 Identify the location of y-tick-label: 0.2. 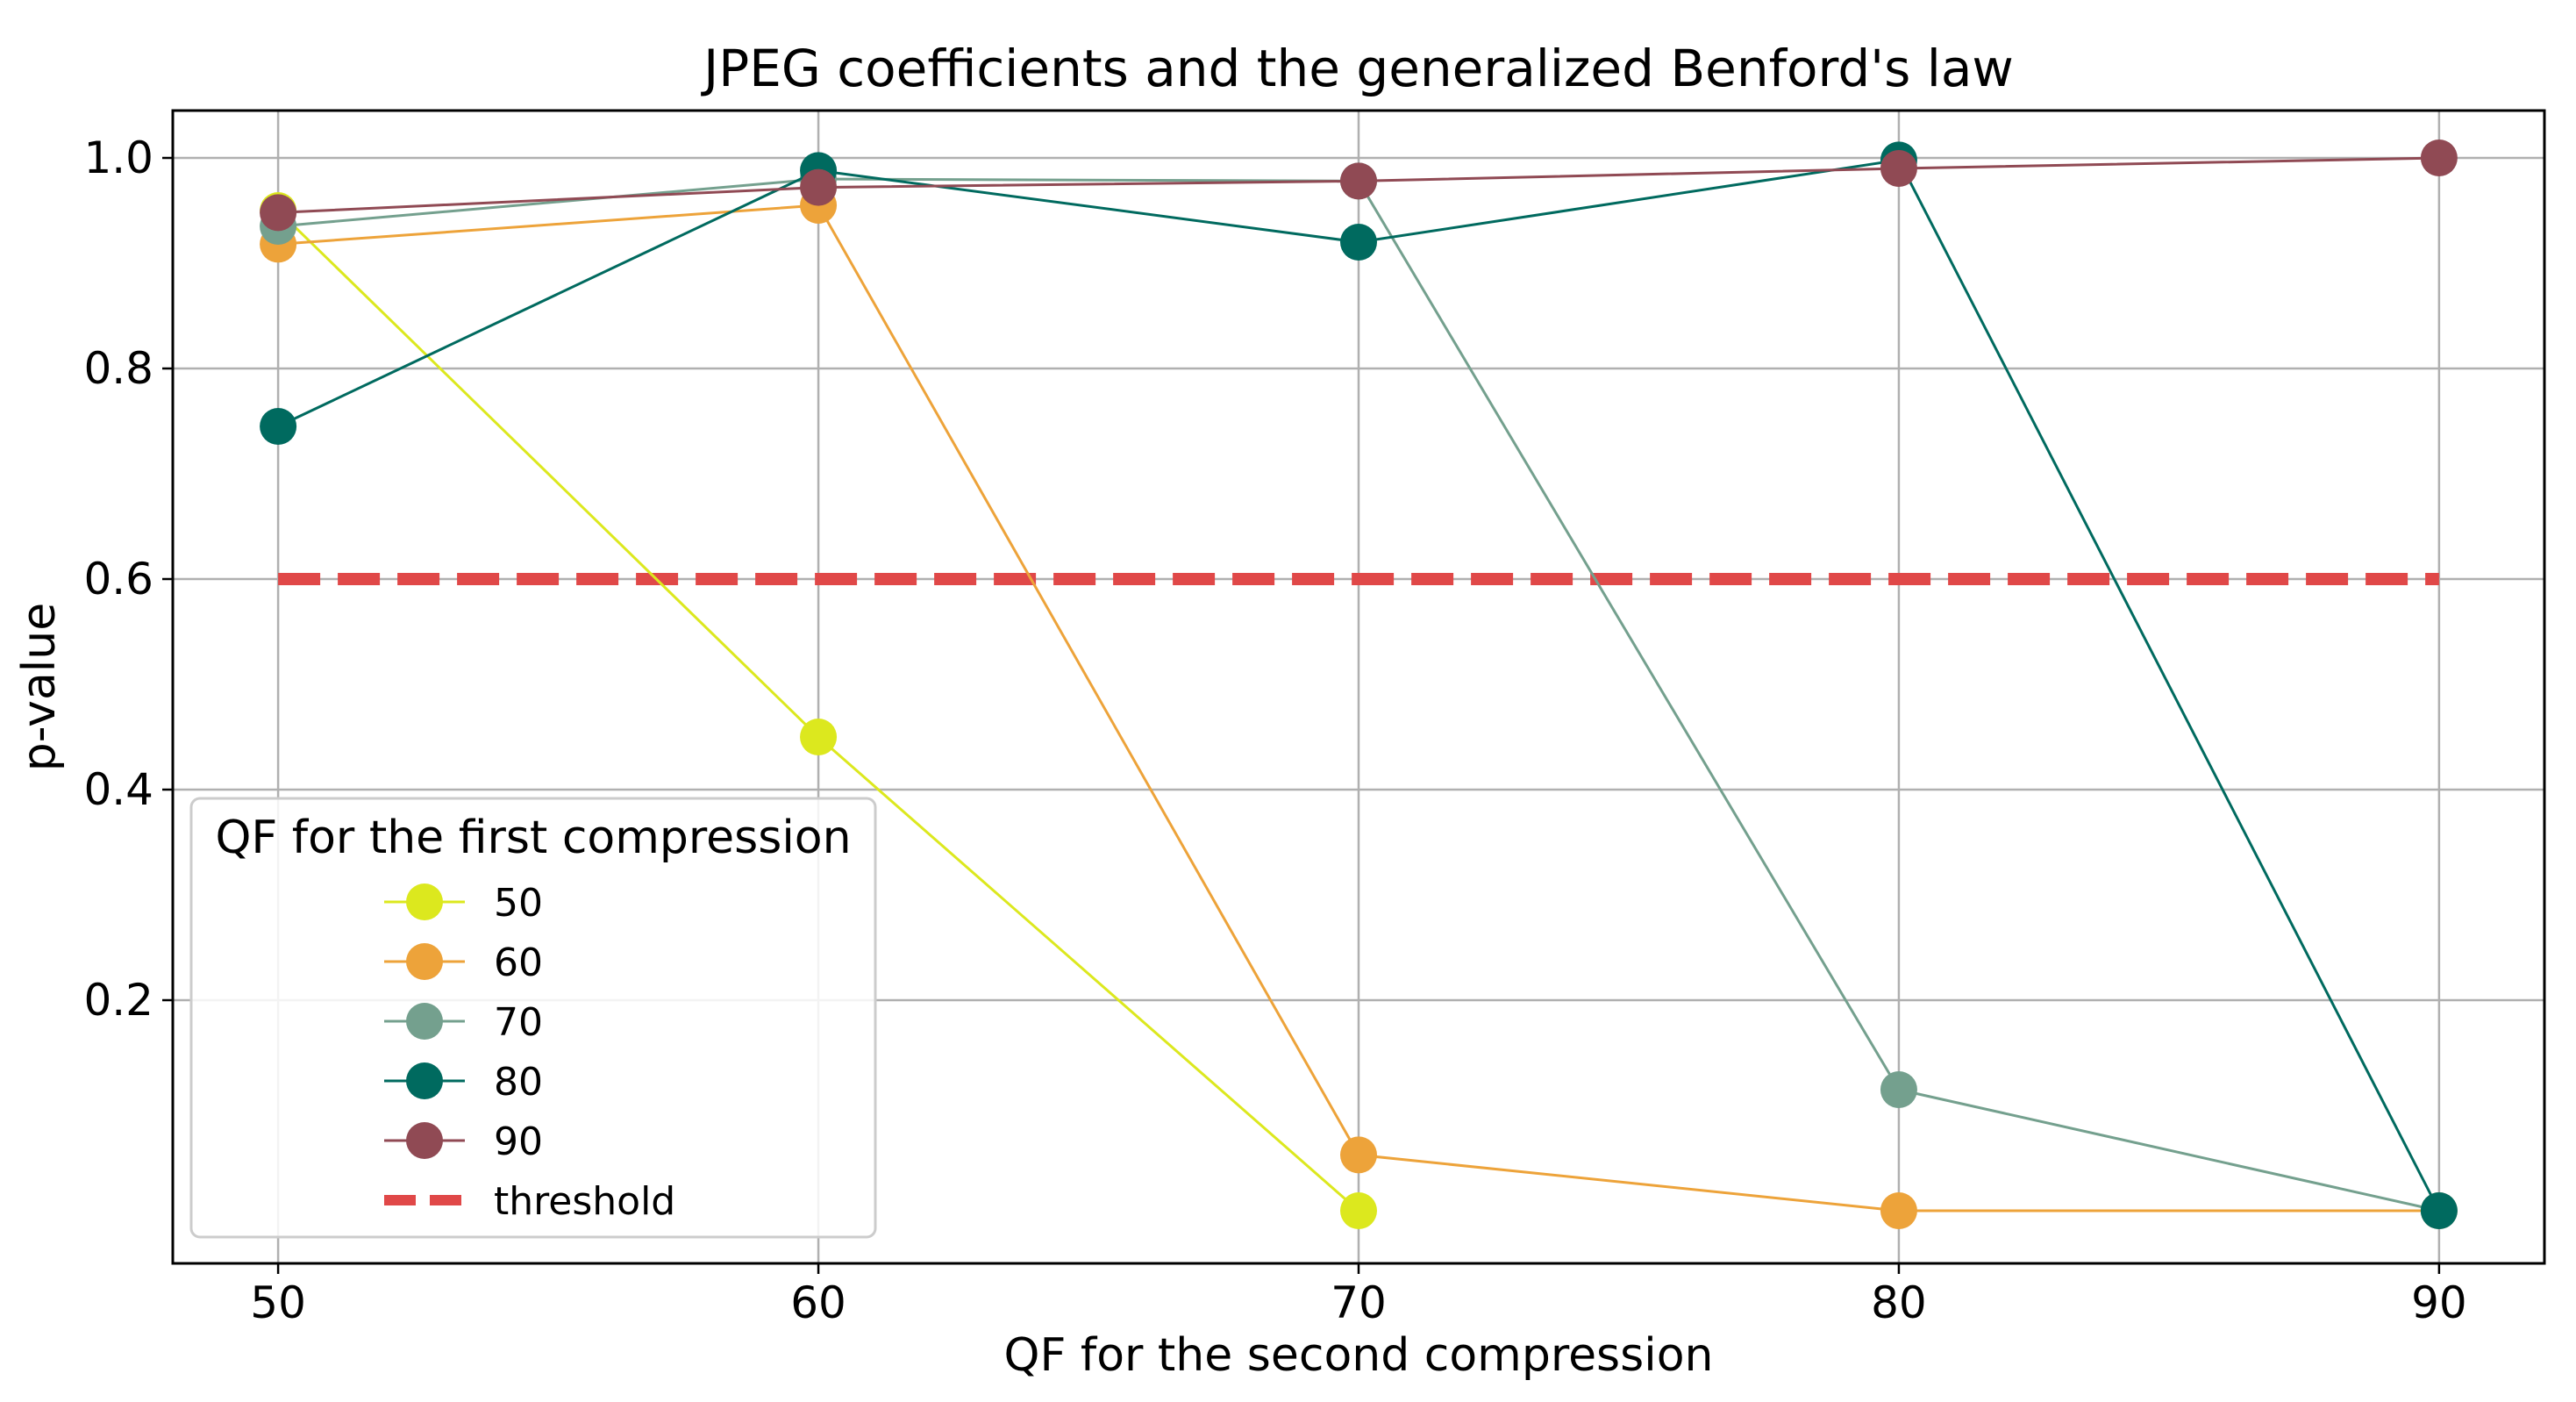
(118, 1000).